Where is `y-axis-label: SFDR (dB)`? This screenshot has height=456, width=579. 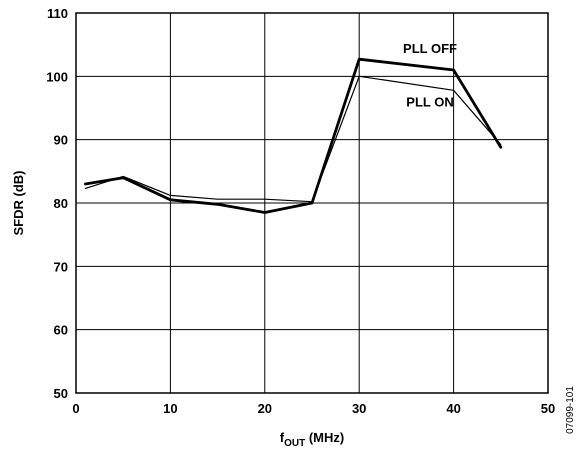
y-axis-label: SFDR (dB) is located at coordinates (18, 203).